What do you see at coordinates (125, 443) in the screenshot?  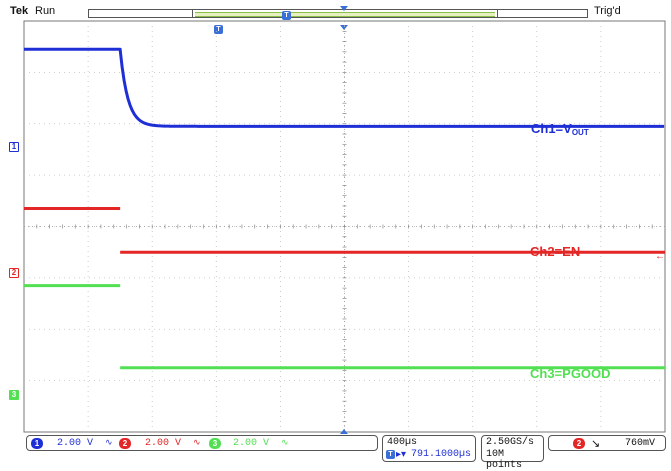 I see `ch2-chip: 2` at bounding box center [125, 443].